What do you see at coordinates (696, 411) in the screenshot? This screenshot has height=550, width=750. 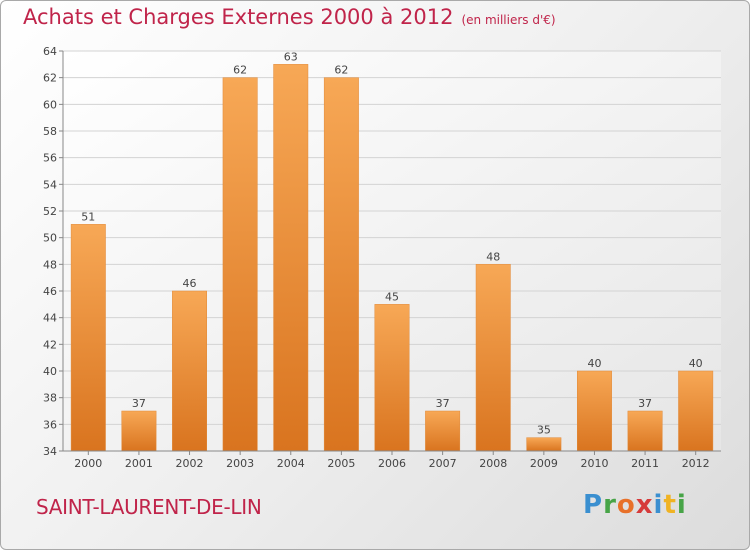 I see `bar-2012` at bounding box center [696, 411].